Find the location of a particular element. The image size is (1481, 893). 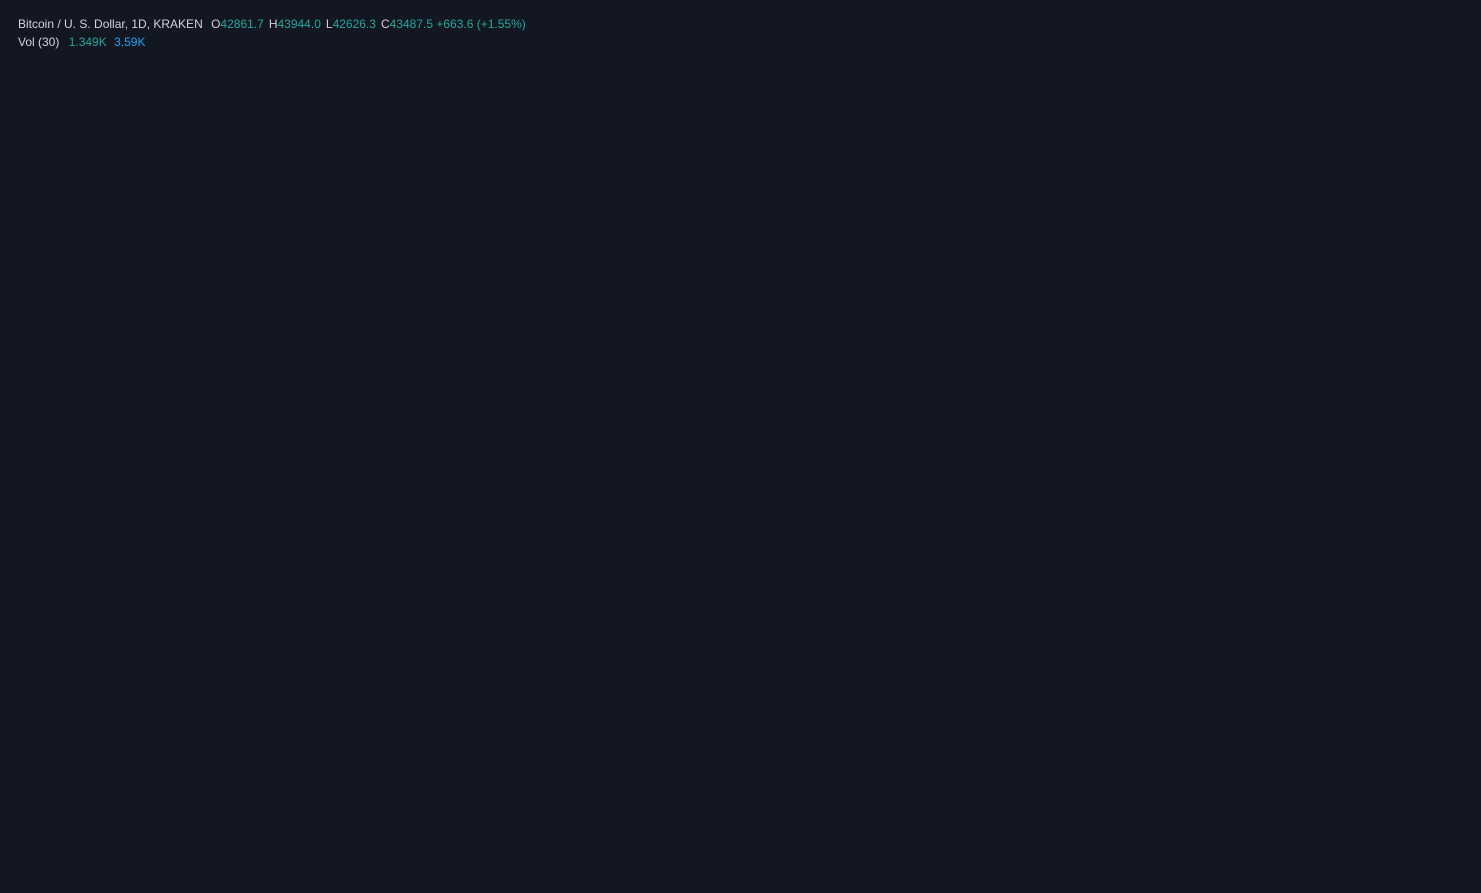

currency-box is located at coordinates (1439, 24).